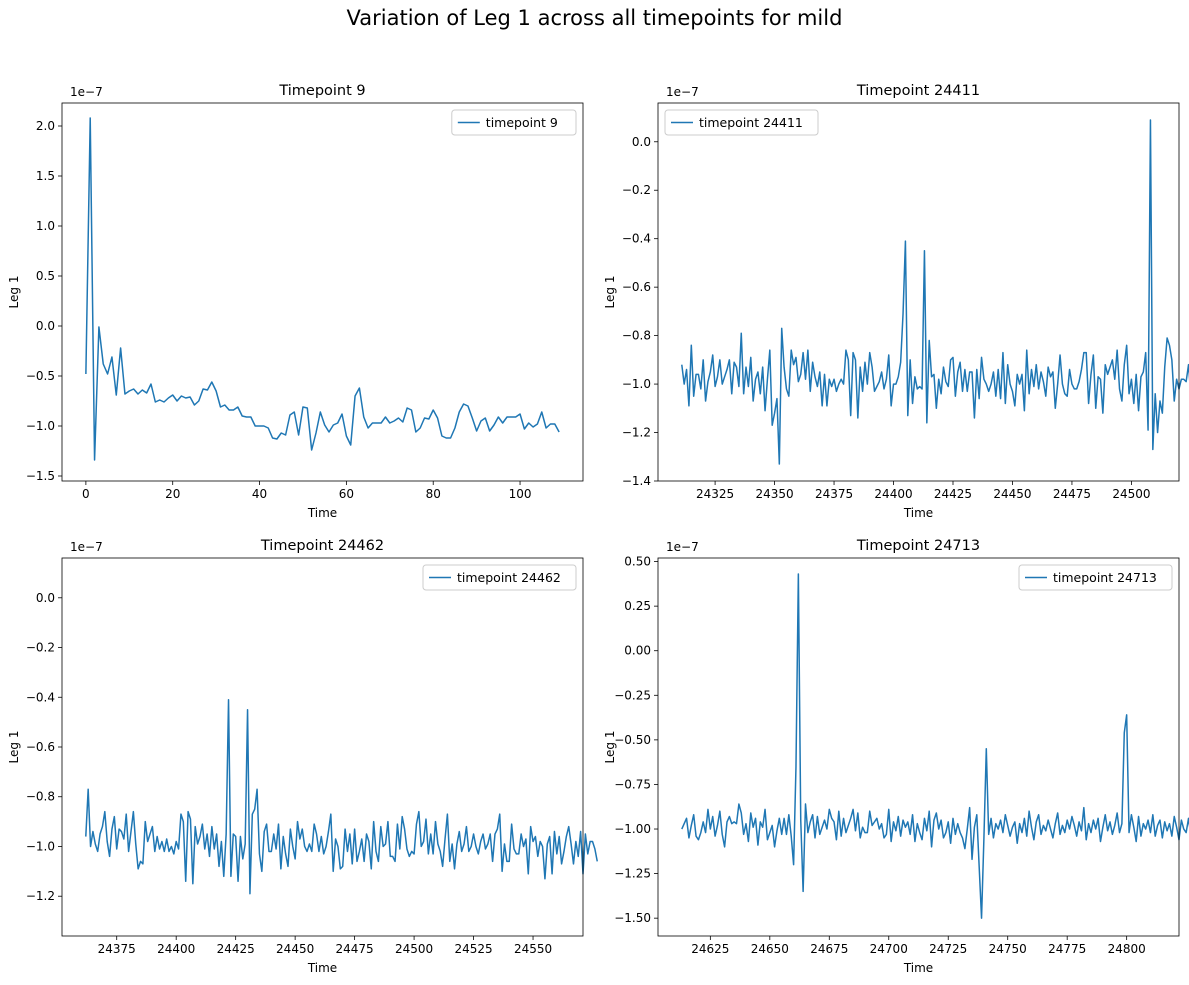 The width and height of the screenshot is (1189, 985). Describe the element at coordinates (636, 481) in the screenshot. I see `y-tick-label: −1.4` at that location.